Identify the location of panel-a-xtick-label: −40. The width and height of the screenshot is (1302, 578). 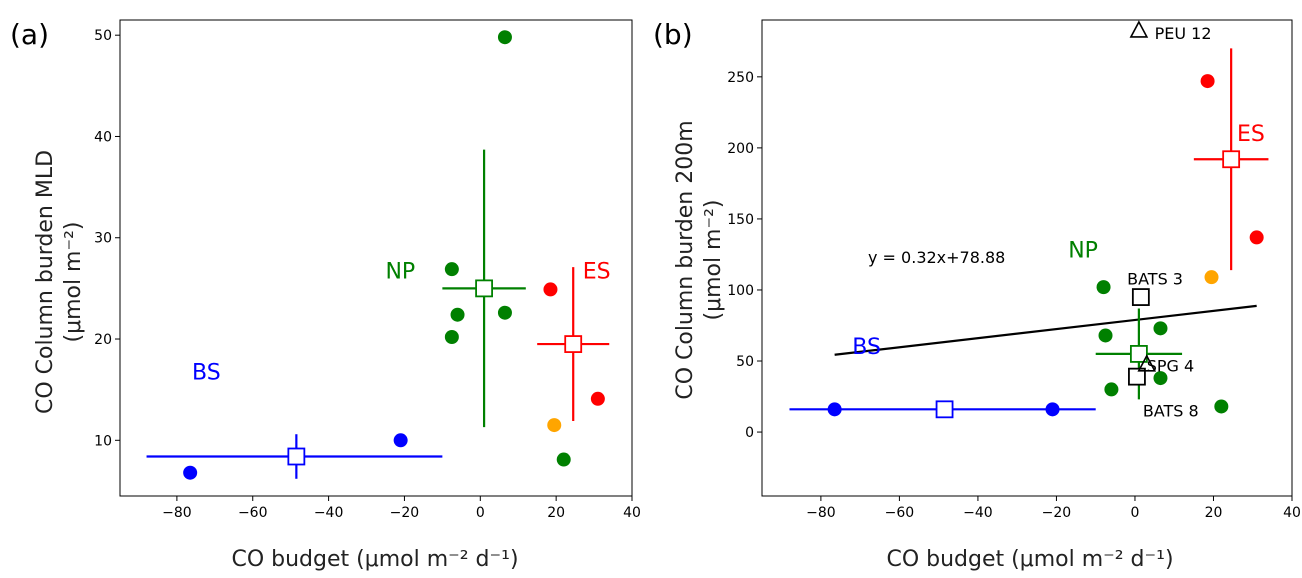
(329, 513).